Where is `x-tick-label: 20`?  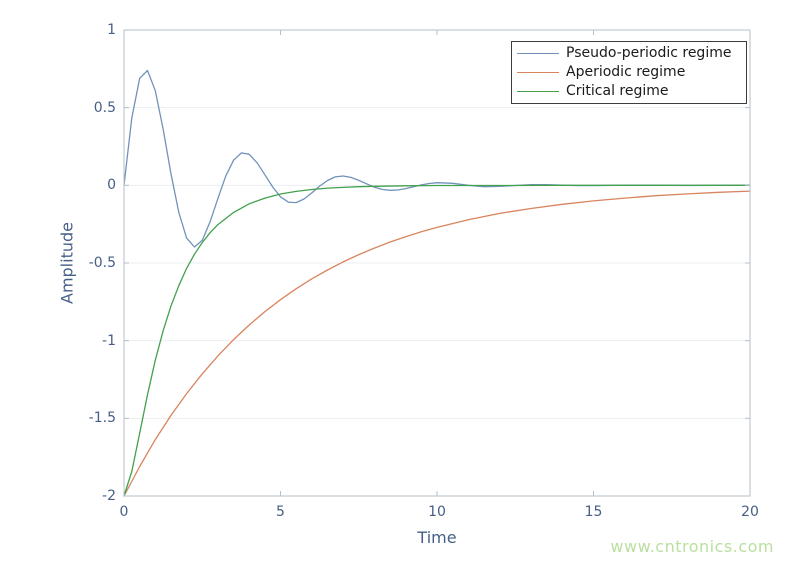 x-tick-label: 20 is located at coordinates (750, 512).